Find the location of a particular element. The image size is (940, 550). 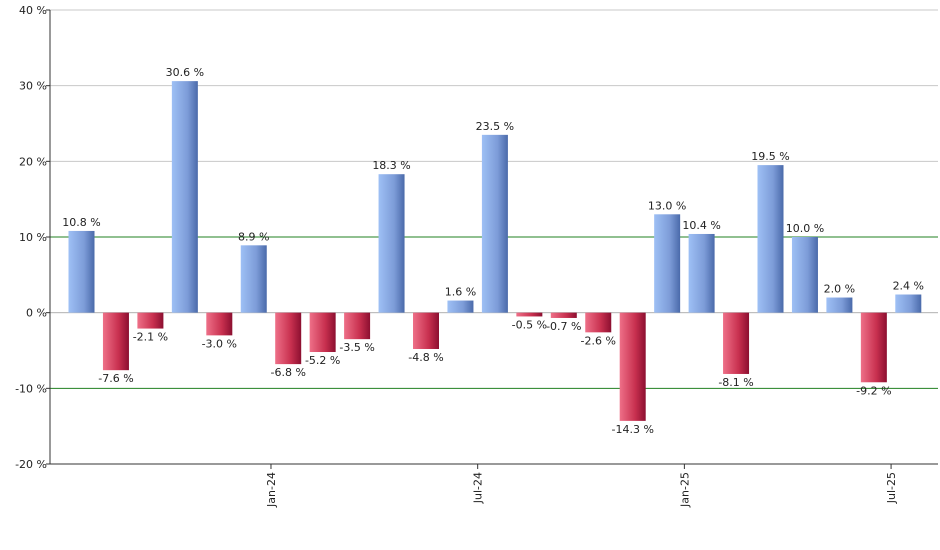

bar-value-label: -2.6 % is located at coordinates (598, 340).